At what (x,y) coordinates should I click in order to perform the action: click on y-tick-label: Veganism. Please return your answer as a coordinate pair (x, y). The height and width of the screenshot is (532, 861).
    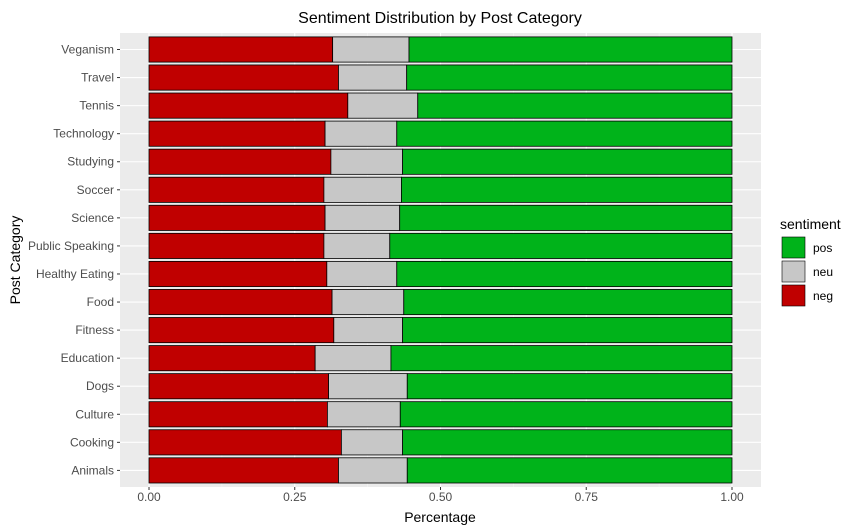
    Looking at the image, I should click on (87, 50).